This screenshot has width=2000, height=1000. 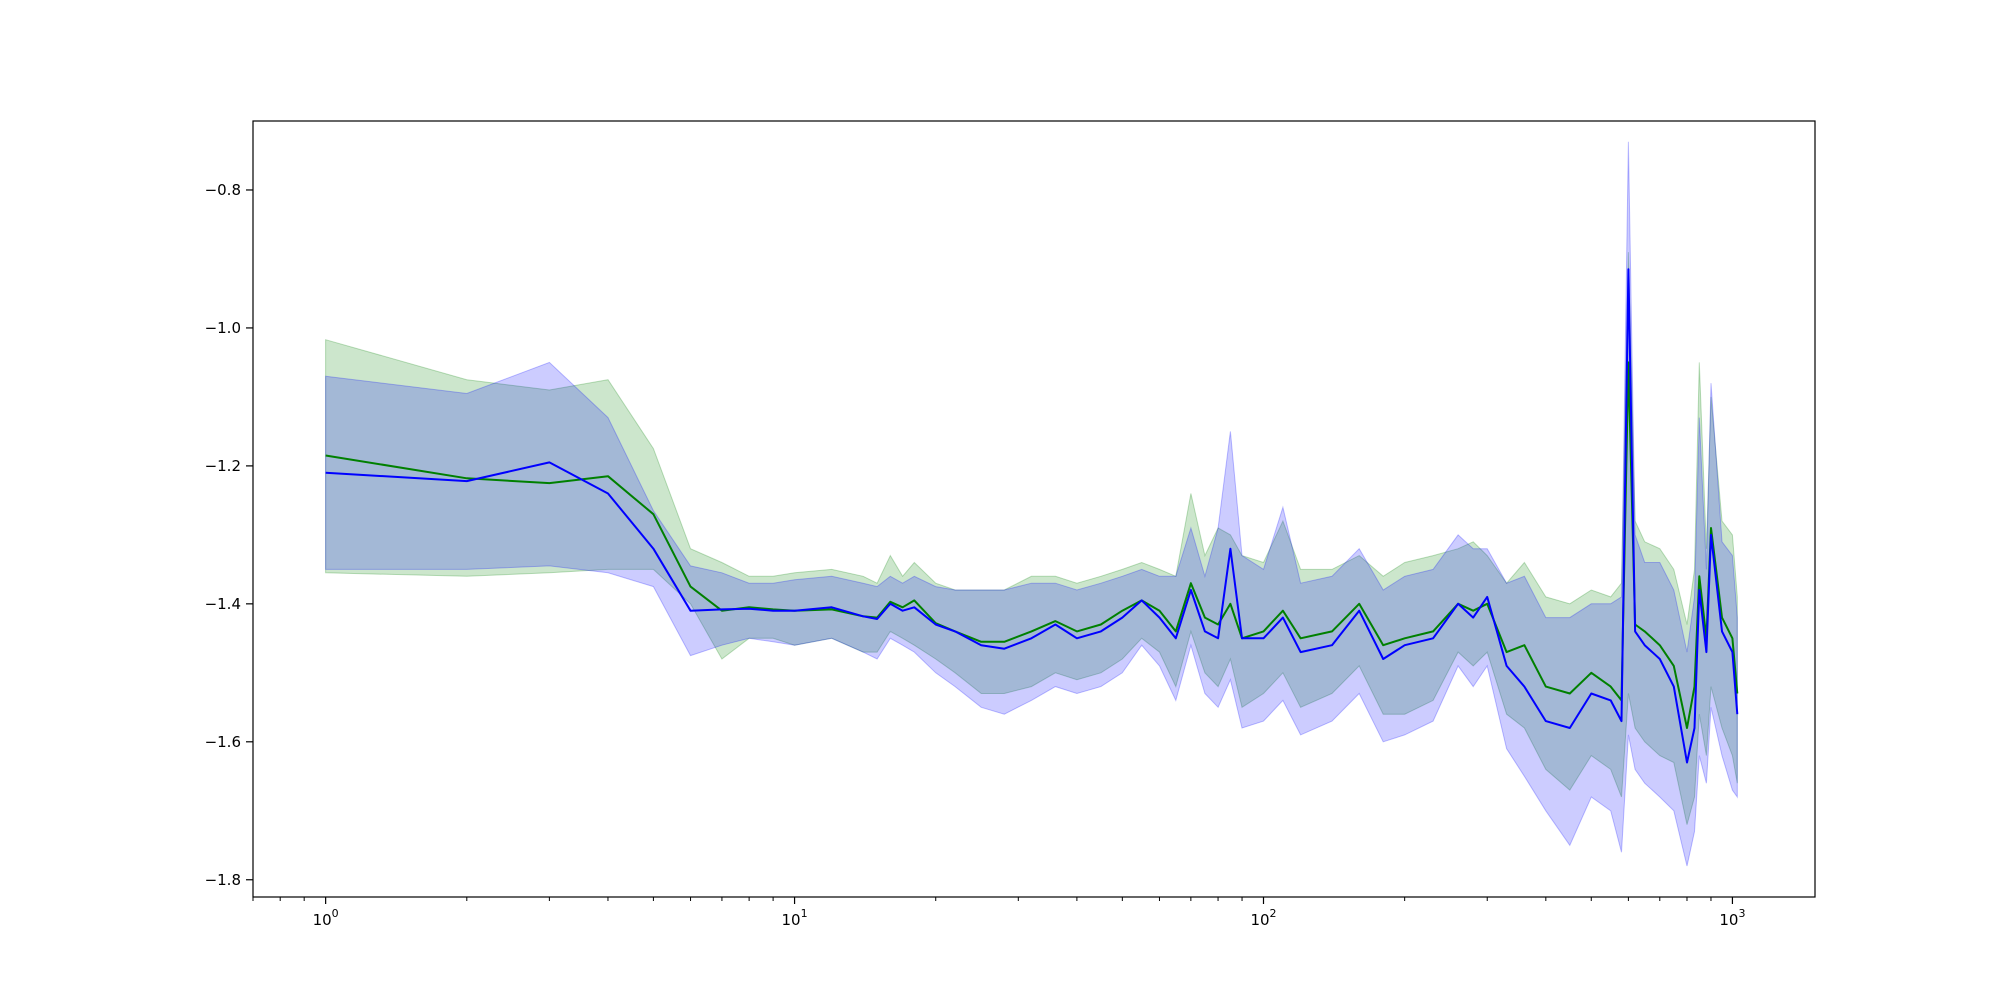 What do you see at coordinates (223, 742) in the screenshot?
I see `y-tick-label: −1.6` at bounding box center [223, 742].